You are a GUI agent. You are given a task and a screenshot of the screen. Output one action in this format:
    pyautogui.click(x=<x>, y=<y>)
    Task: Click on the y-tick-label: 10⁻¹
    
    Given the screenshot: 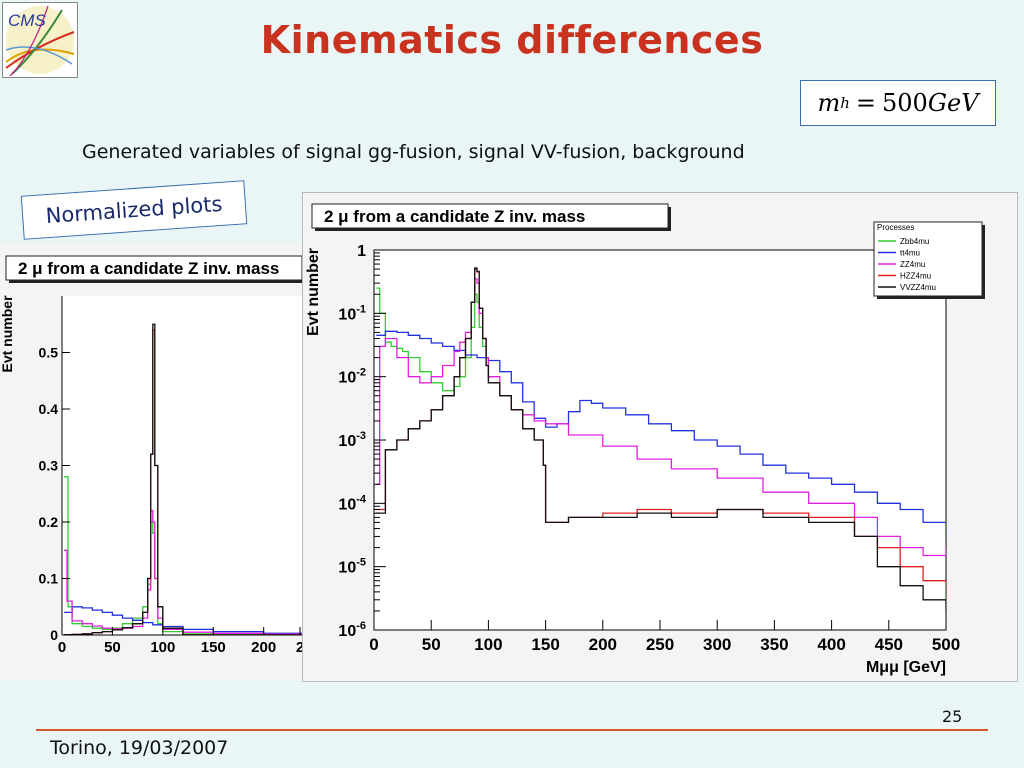 What is the action you would take?
    pyautogui.click(x=352, y=313)
    